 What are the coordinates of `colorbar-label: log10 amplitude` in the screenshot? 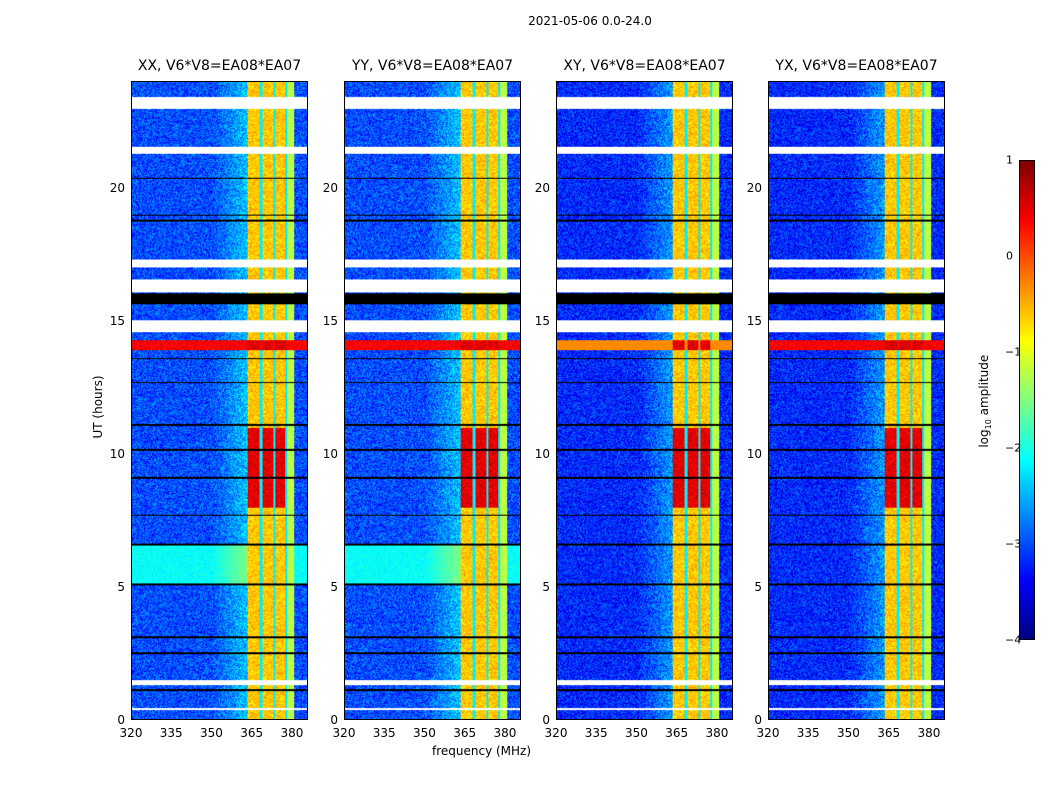 It's located at (985, 401).